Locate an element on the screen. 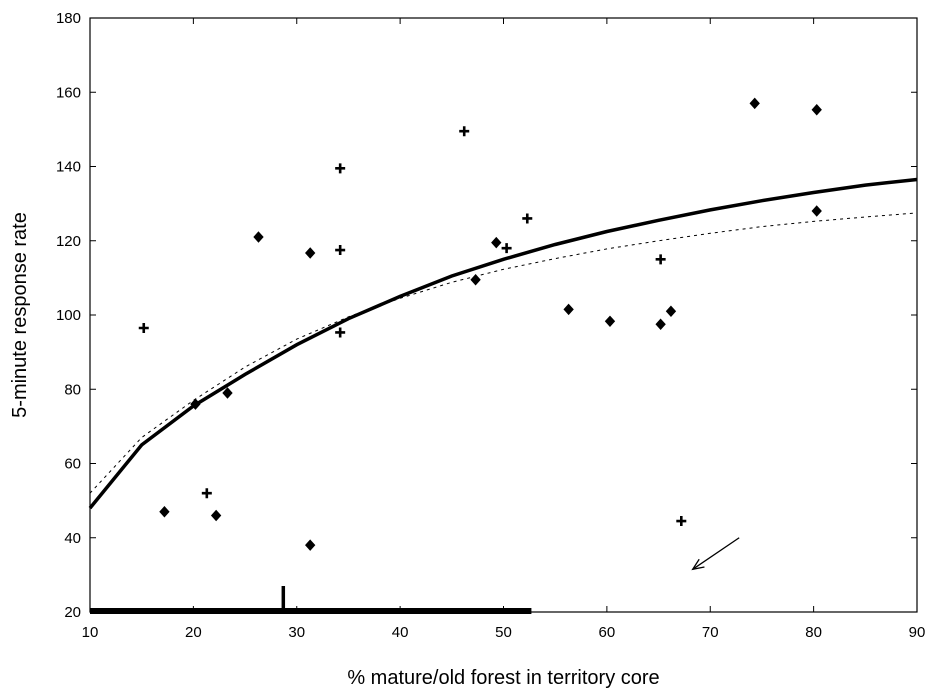 The width and height of the screenshot is (929, 694). annotation-arrow is located at coordinates (715, 554).